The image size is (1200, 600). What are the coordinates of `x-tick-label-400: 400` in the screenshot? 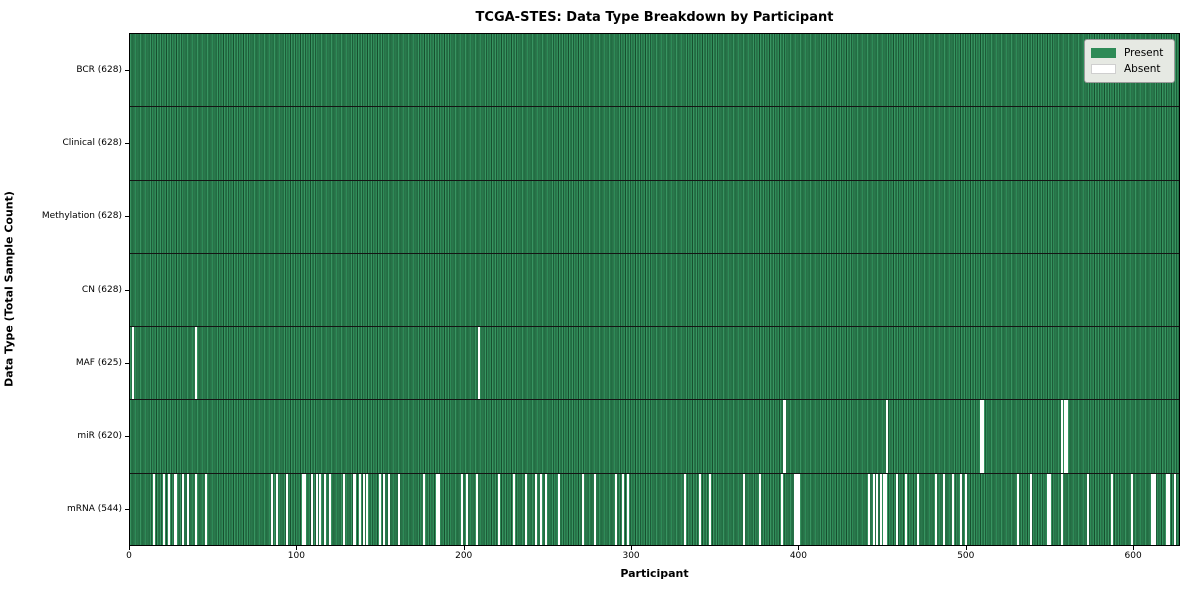 It's located at (798, 556).